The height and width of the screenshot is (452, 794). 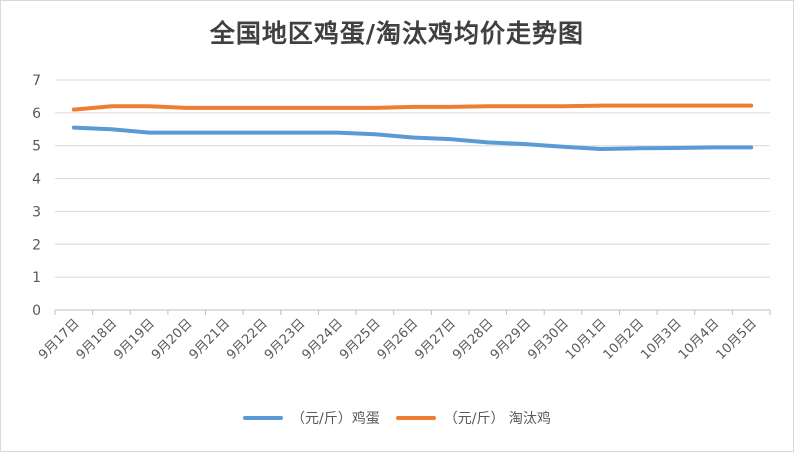 I want to click on series-lines, so click(x=412, y=127).